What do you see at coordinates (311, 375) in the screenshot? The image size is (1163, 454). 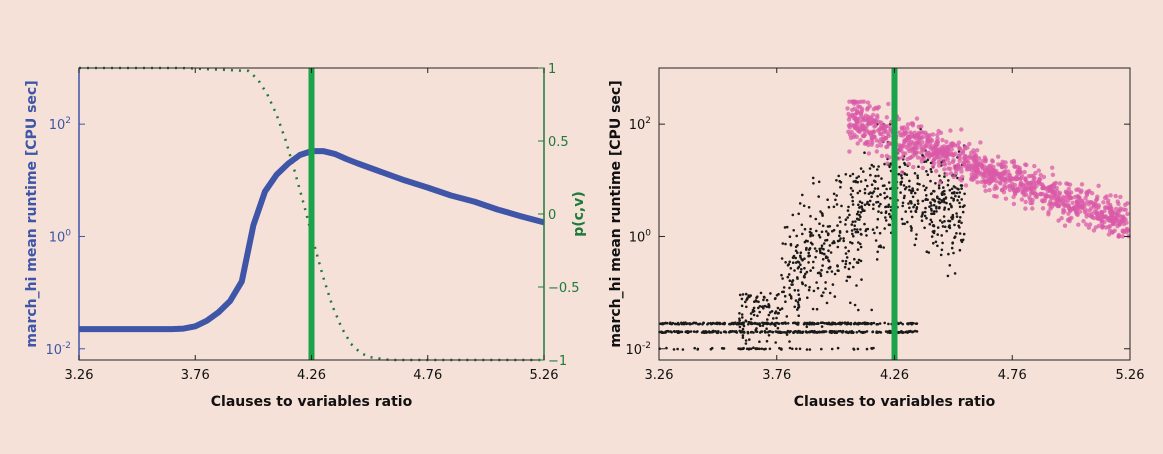 I see `x-tick-label: 4.26` at bounding box center [311, 375].